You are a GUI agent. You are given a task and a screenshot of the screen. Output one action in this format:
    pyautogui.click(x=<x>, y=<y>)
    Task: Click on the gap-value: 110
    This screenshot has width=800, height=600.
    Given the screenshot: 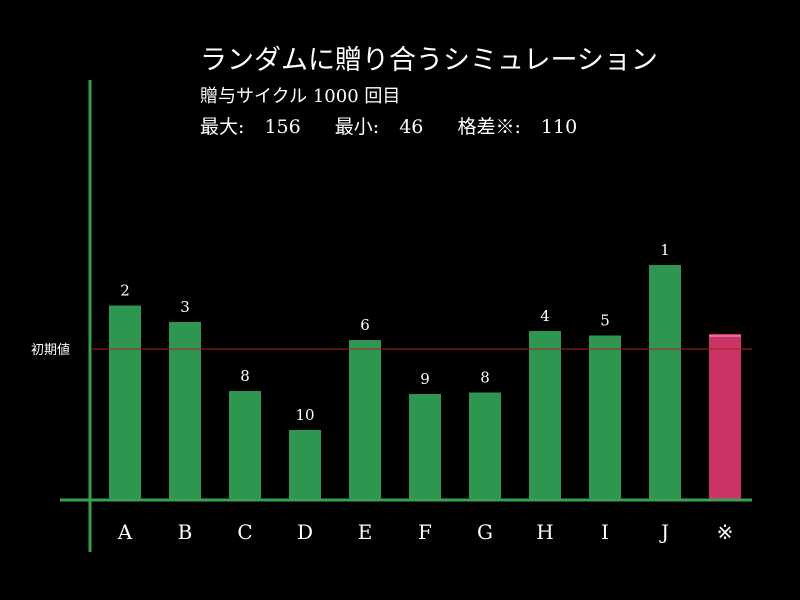 What is the action you would take?
    pyautogui.click(x=559, y=127)
    